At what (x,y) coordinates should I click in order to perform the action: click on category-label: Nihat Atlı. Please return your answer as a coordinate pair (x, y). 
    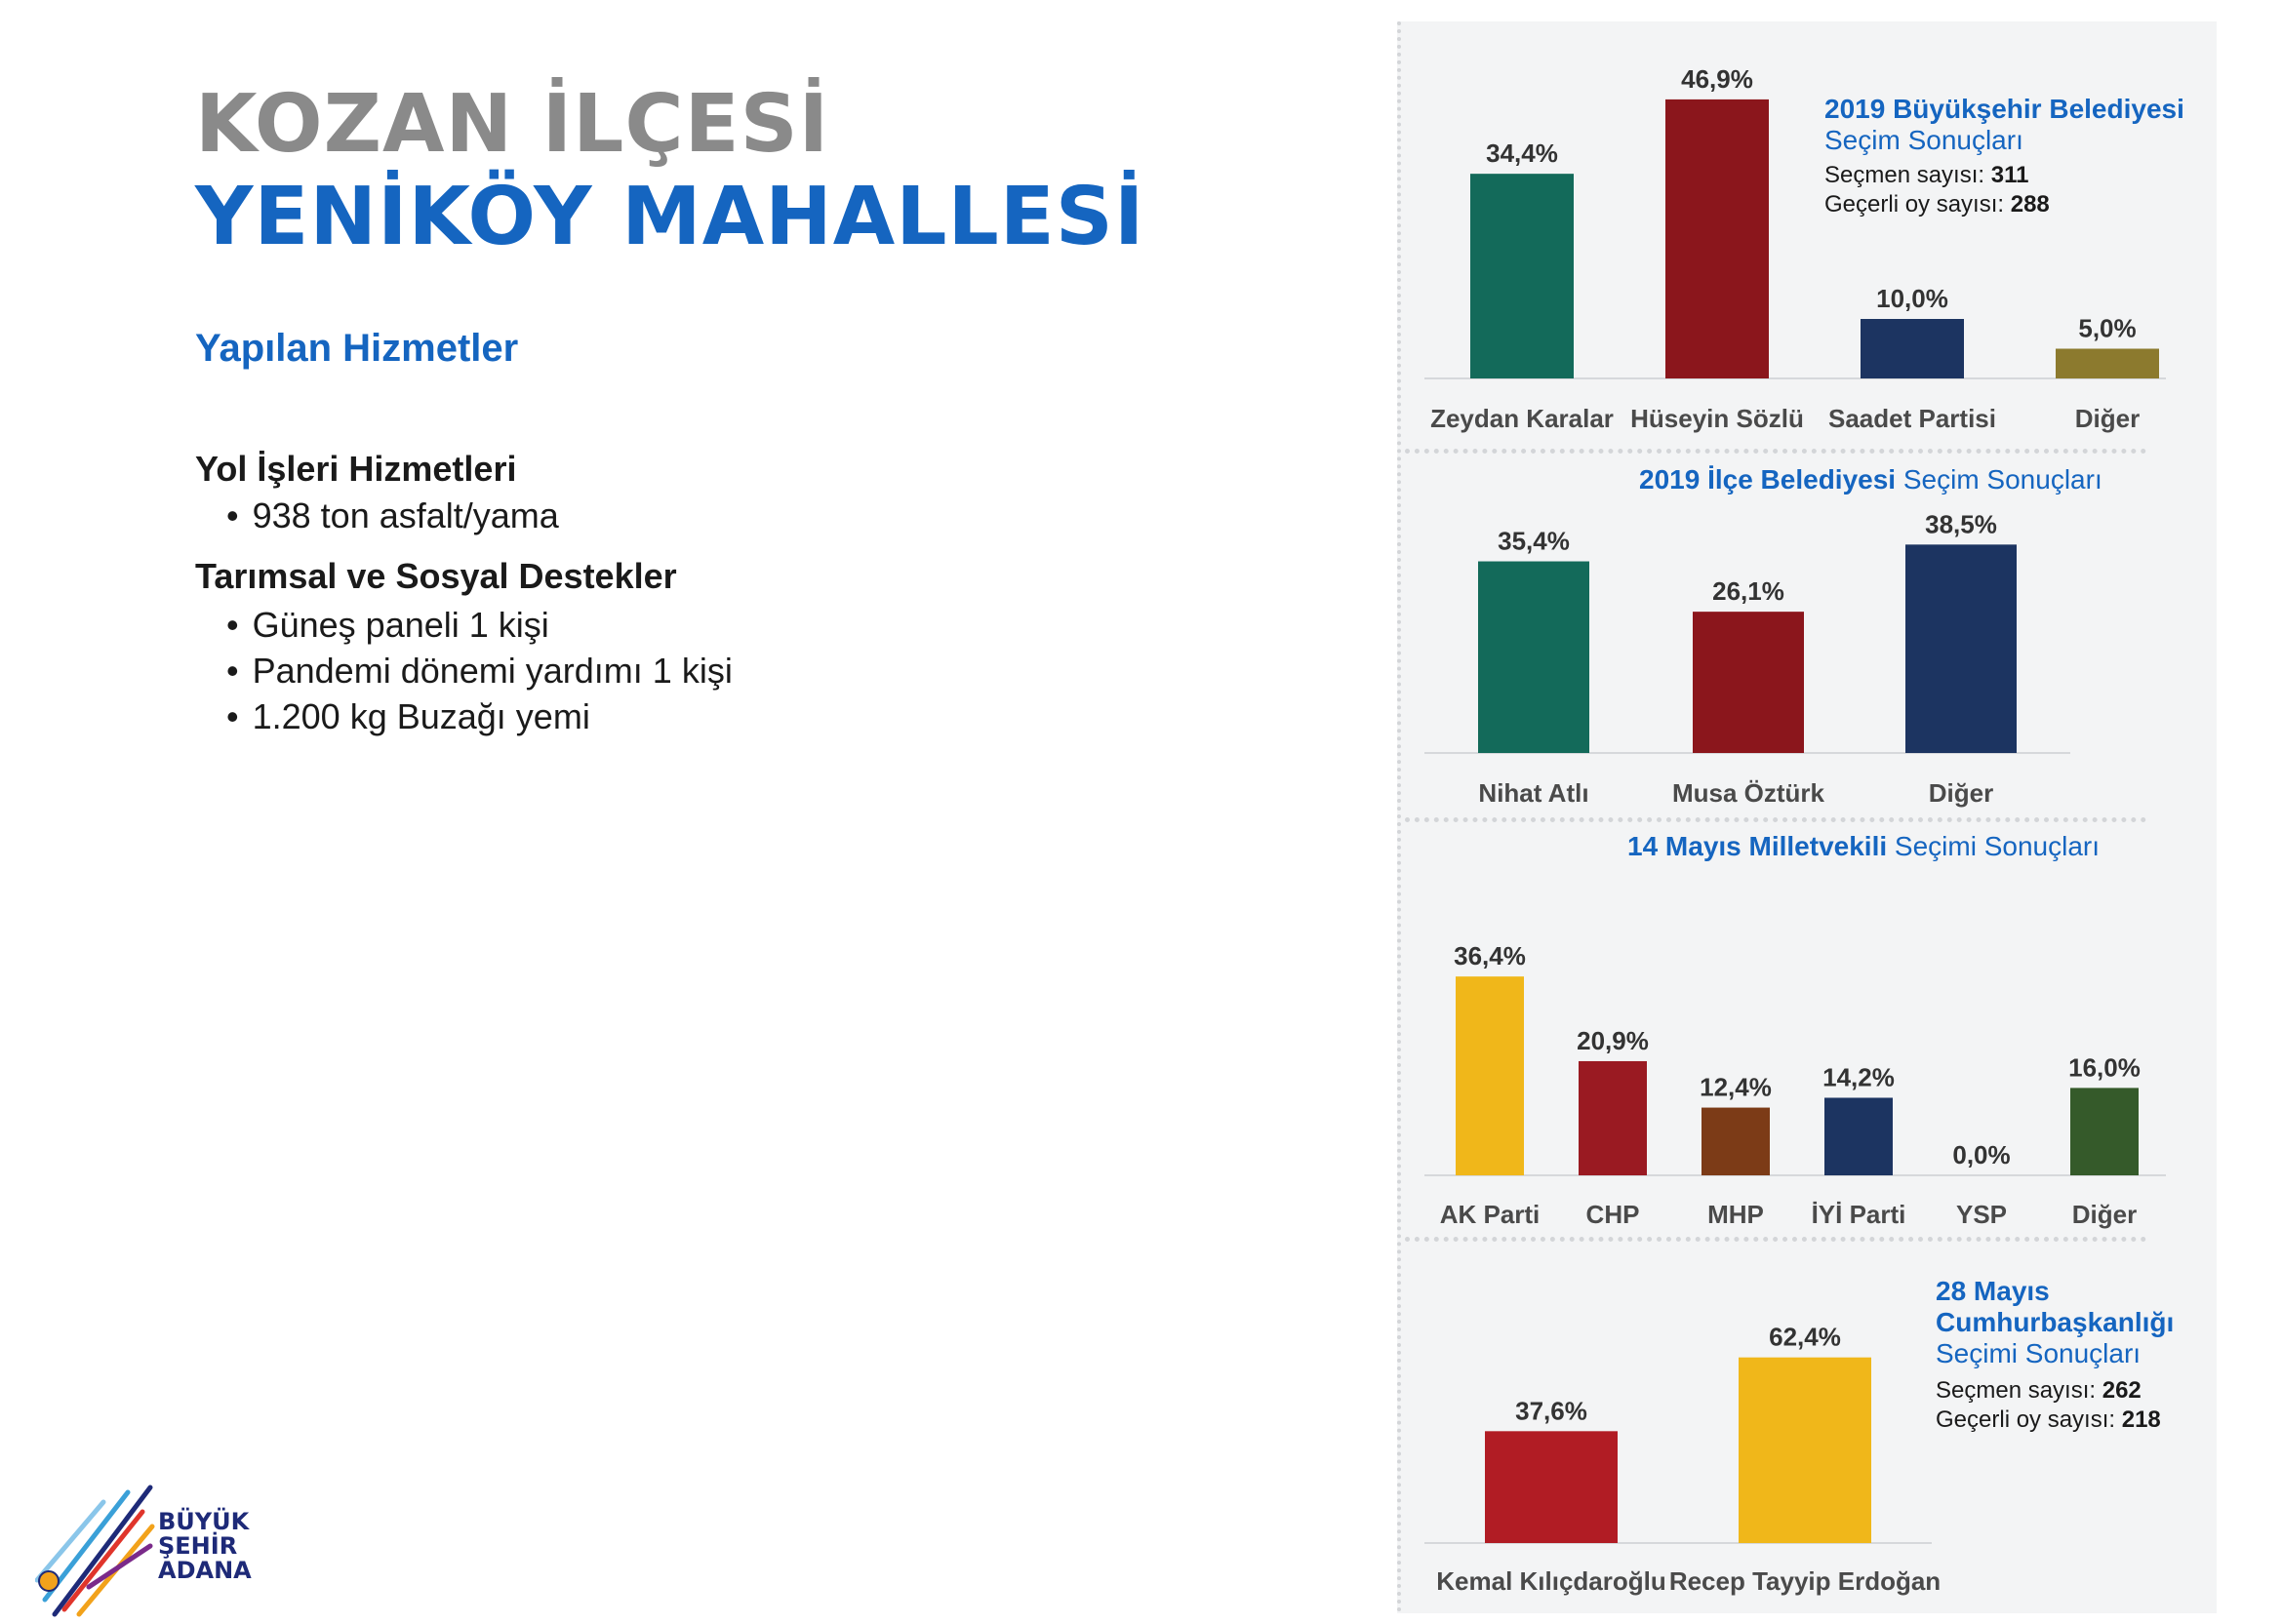
    Looking at the image, I should click on (1533, 793).